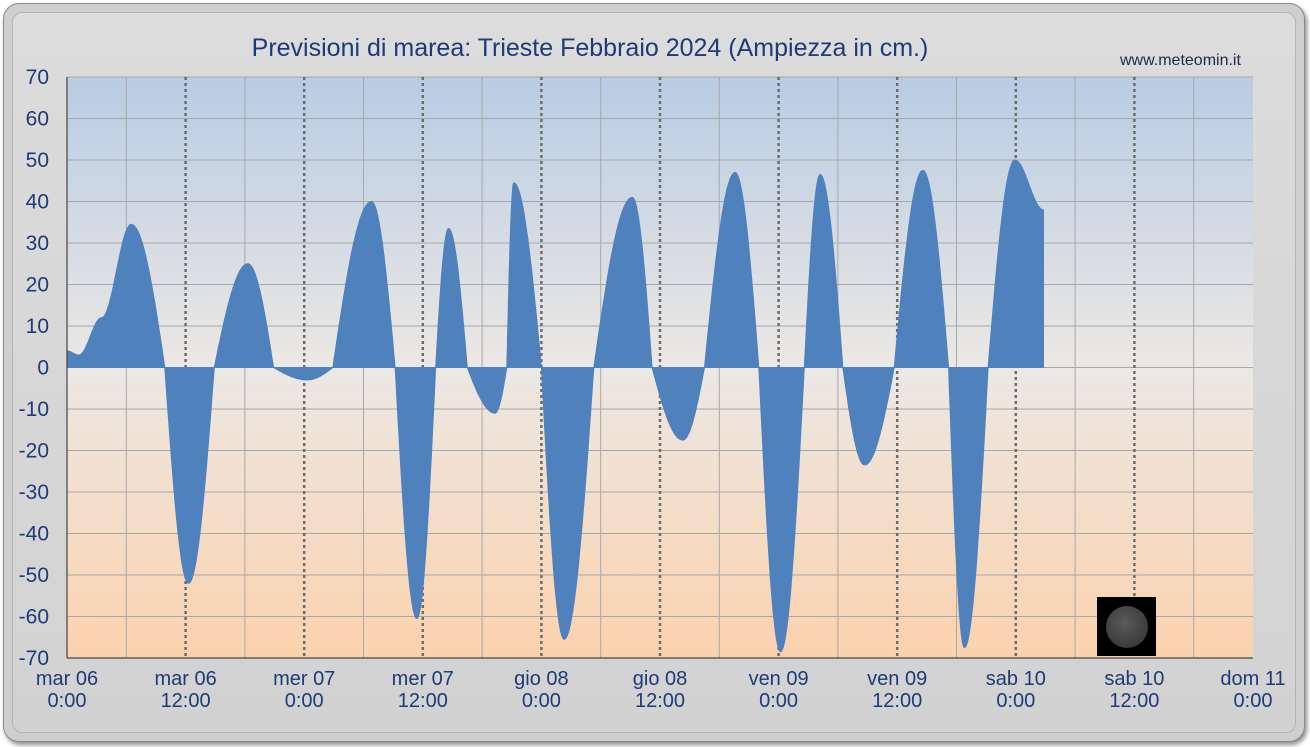  Describe the element at coordinates (34, 575) in the screenshot. I see `y-tick-label: -50` at that location.